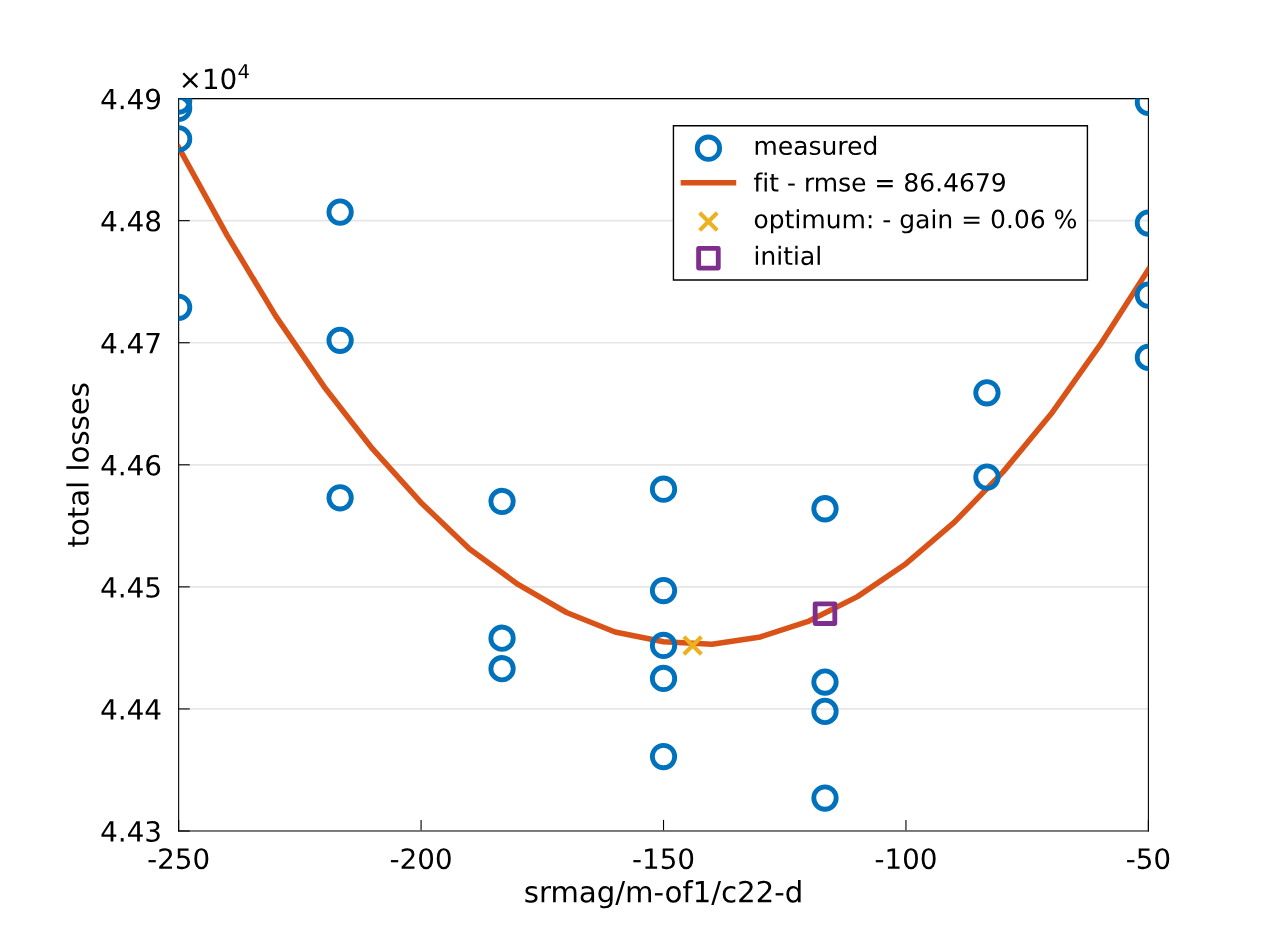  What do you see at coordinates (905, 859) in the screenshot?
I see `x-tick-label: -100` at bounding box center [905, 859].